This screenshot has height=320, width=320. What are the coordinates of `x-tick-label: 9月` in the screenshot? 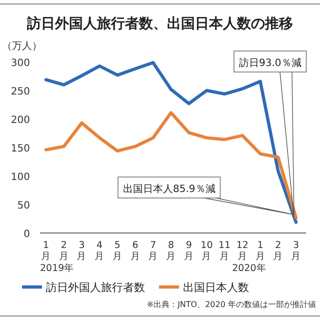 It's located at (189, 251).